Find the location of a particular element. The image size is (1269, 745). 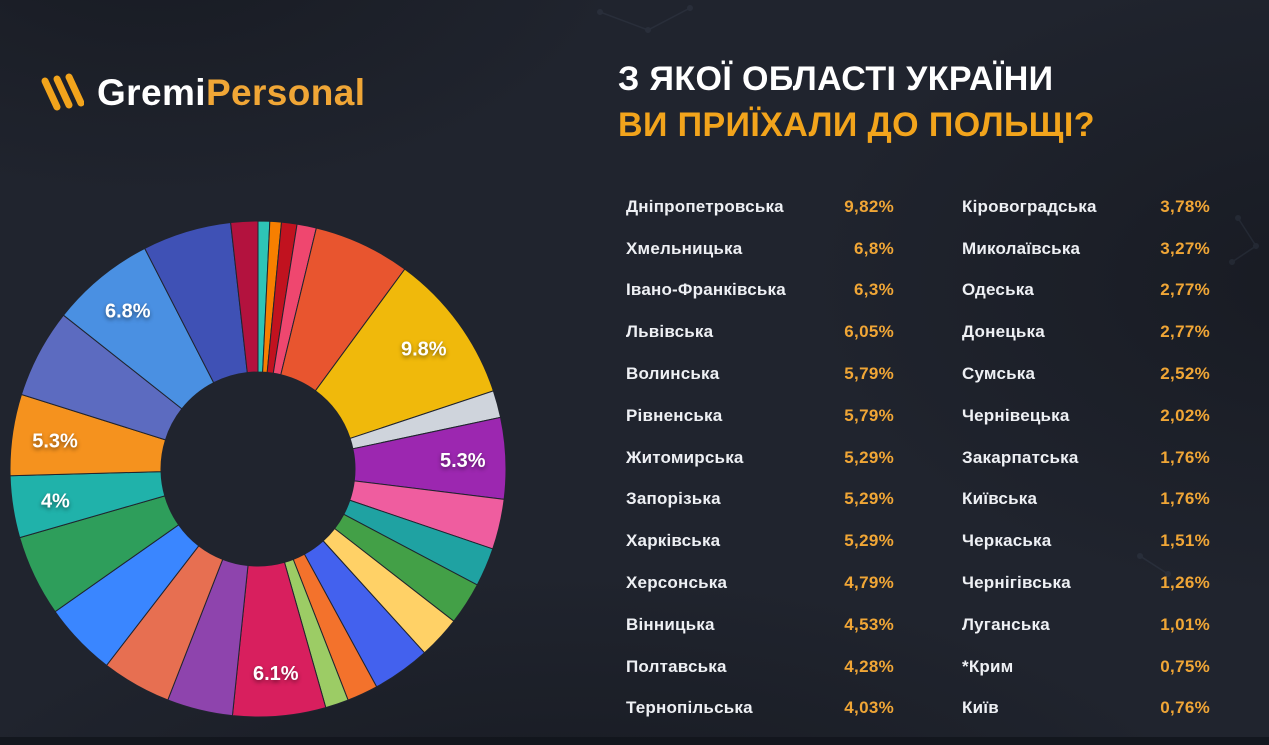

region-row: Запорізька 5,29% is located at coordinates (760, 500).